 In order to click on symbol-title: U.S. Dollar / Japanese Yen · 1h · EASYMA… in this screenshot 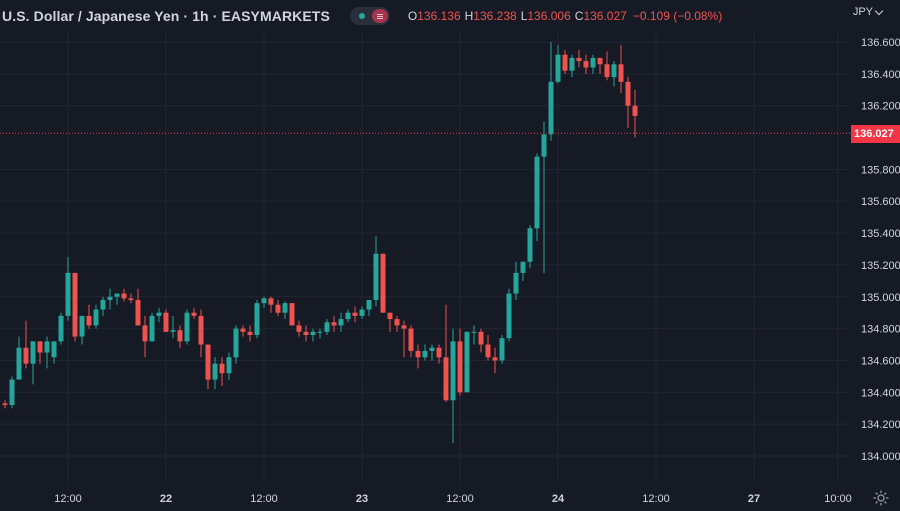, I will do `click(166, 16)`.